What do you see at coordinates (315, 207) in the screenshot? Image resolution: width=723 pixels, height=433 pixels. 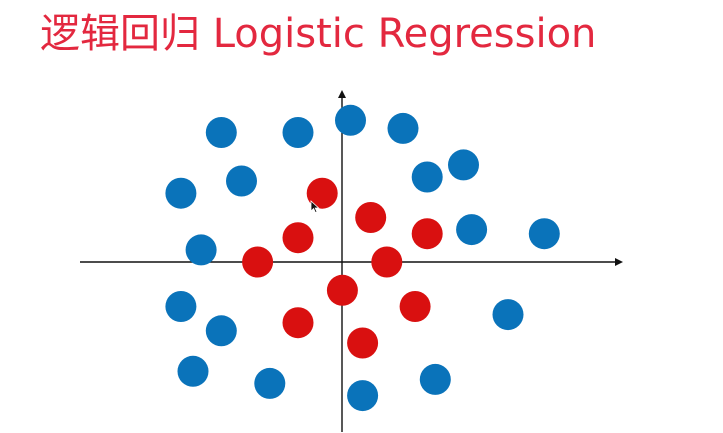 I see `mouse-cursor-icon` at bounding box center [315, 207].